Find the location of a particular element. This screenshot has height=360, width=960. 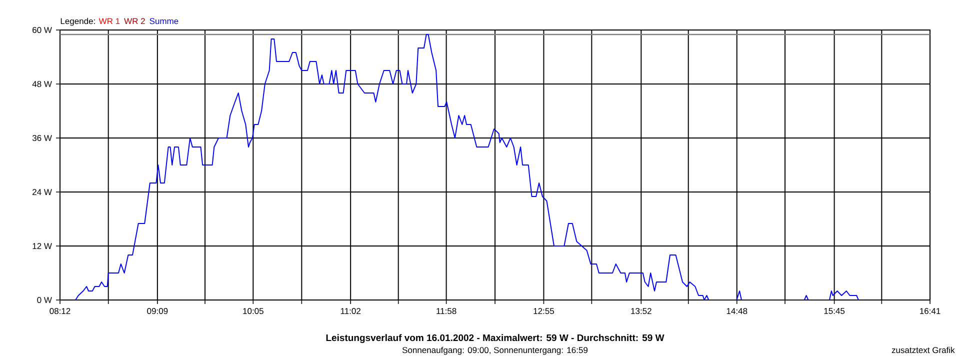

y-tick-label: 36 W is located at coordinates (42, 138).